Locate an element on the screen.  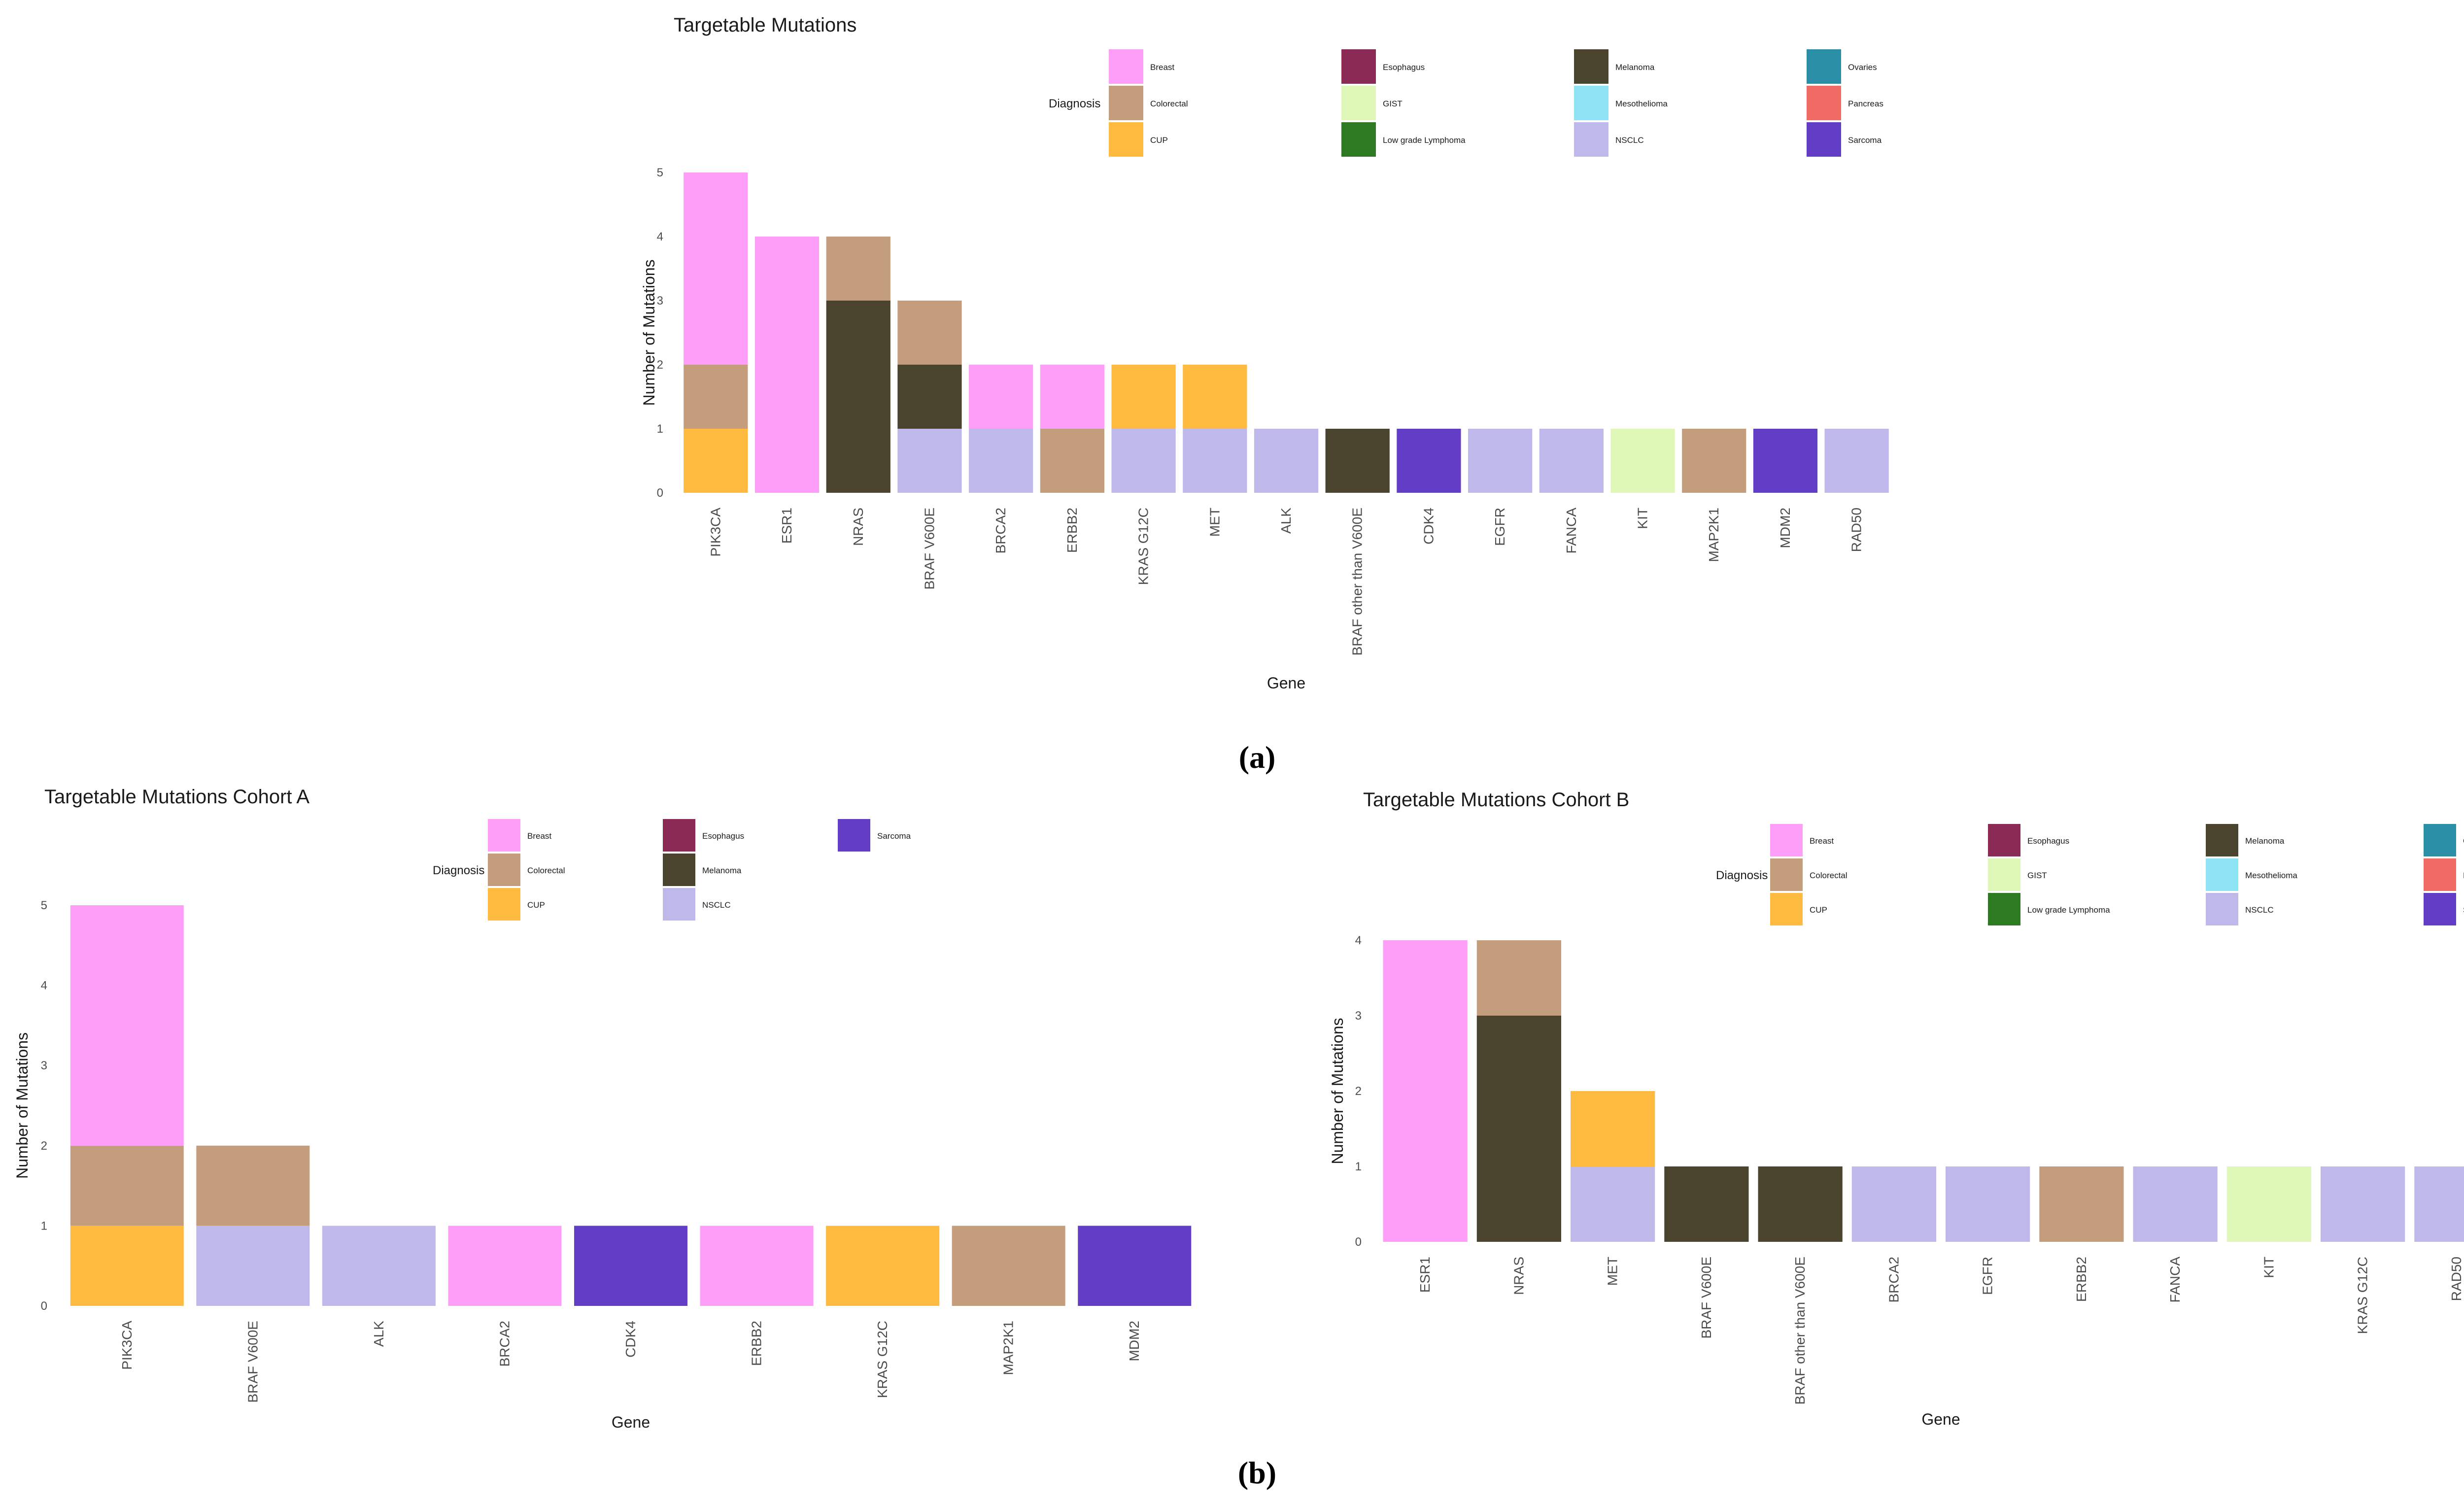
x-tick-label-cdk4: CDK4 is located at coordinates (630, 1339).